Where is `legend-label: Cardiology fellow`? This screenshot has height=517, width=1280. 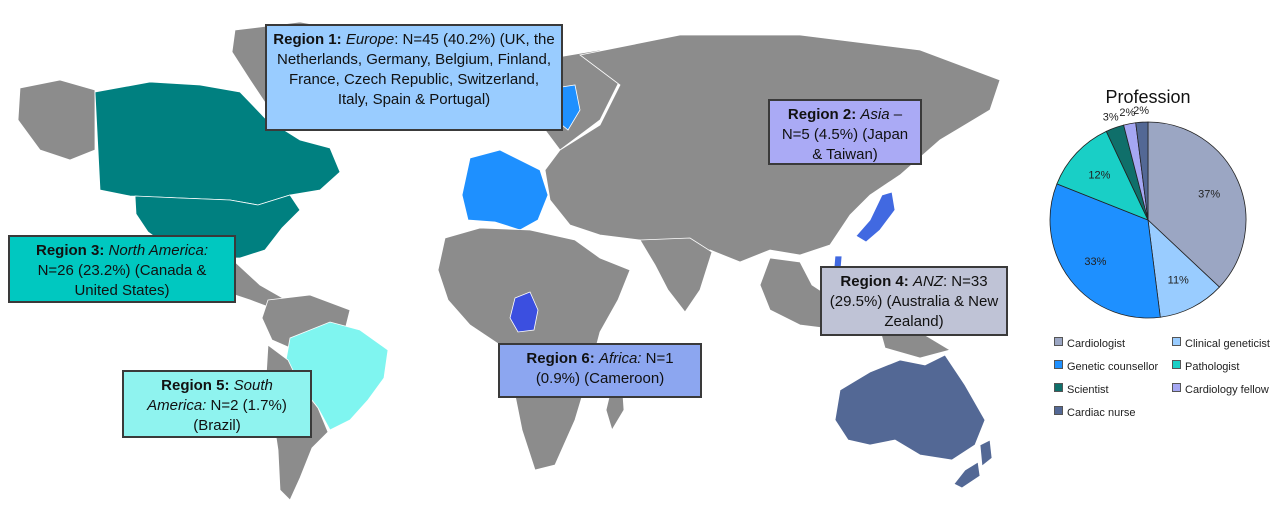 legend-label: Cardiology fellow is located at coordinates (1227, 390).